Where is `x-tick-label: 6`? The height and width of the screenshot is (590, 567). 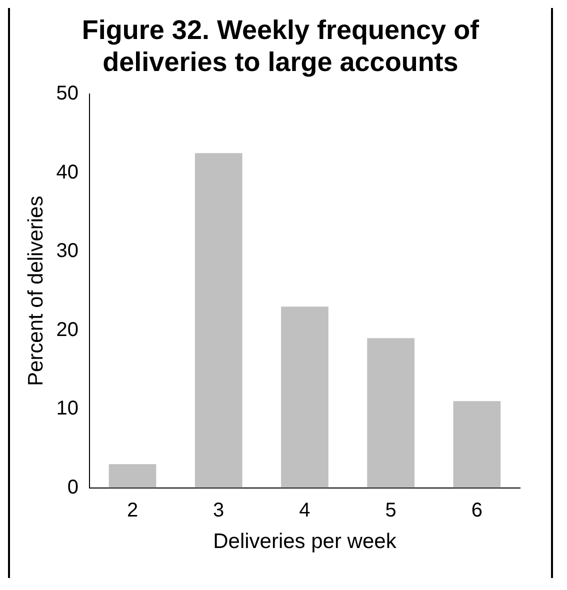
x-tick-label: 6 is located at coordinates (477, 510).